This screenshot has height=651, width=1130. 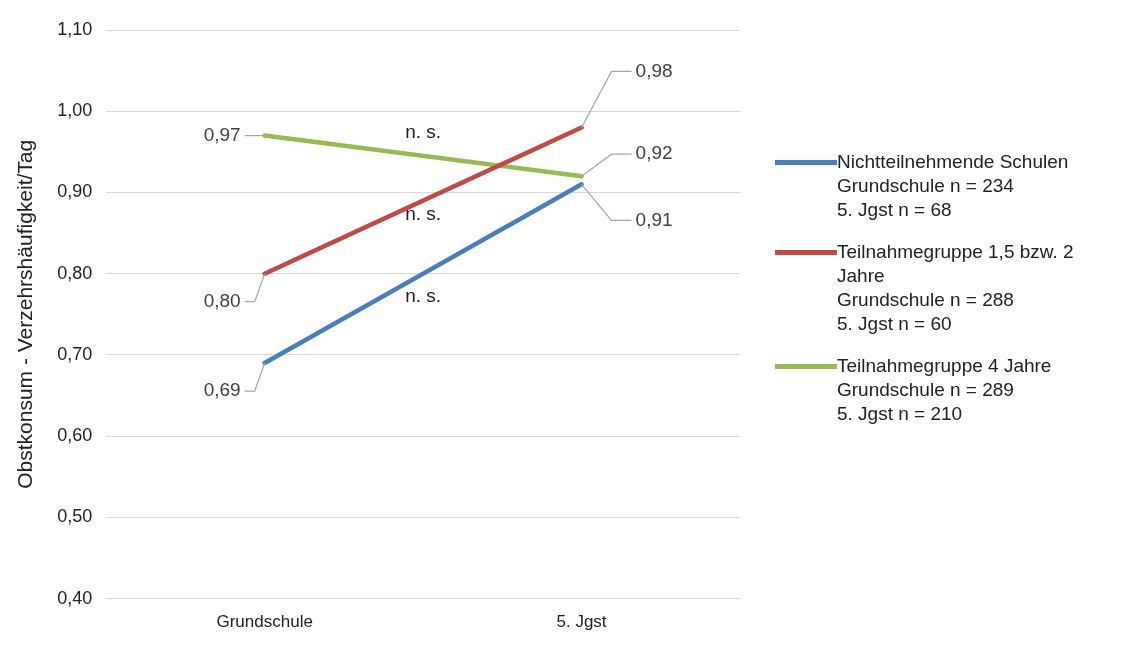 What do you see at coordinates (75, 110) in the screenshot?
I see `y-tick-label: 1,00` at bounding box center [75, 110].